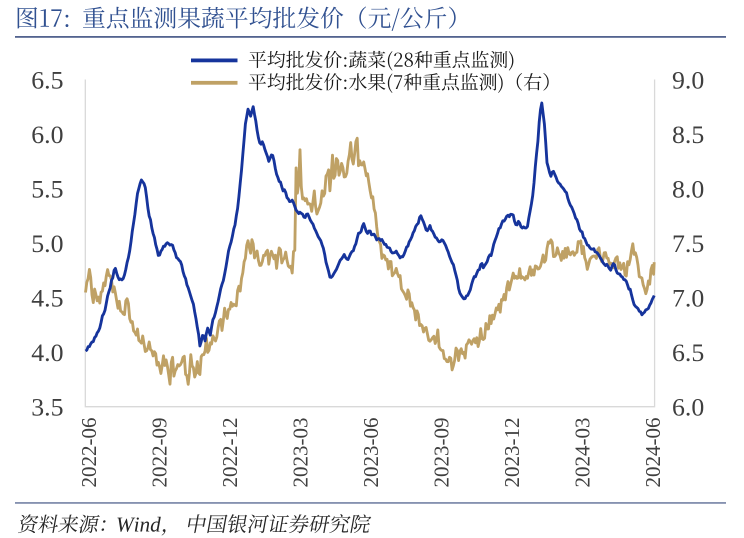 The width and height of the screenshot is (744, 538). I want to click on svg-text: 7.5, so click(688, 243).